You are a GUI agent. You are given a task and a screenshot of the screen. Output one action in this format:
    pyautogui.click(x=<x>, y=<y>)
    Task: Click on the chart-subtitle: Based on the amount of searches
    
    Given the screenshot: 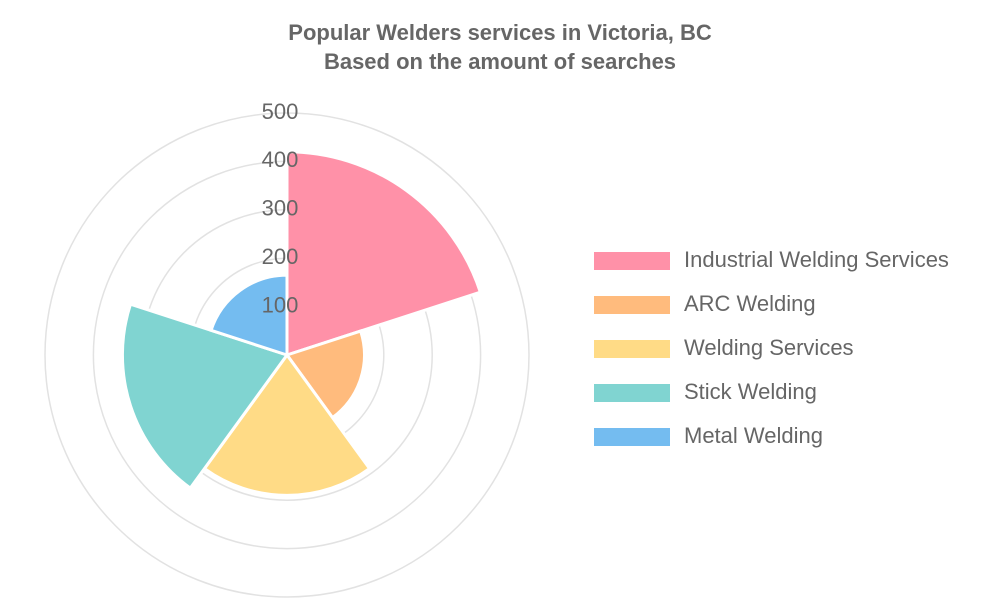 What is the action you would take?
    pyautogui.click(x=500, y=61)
    